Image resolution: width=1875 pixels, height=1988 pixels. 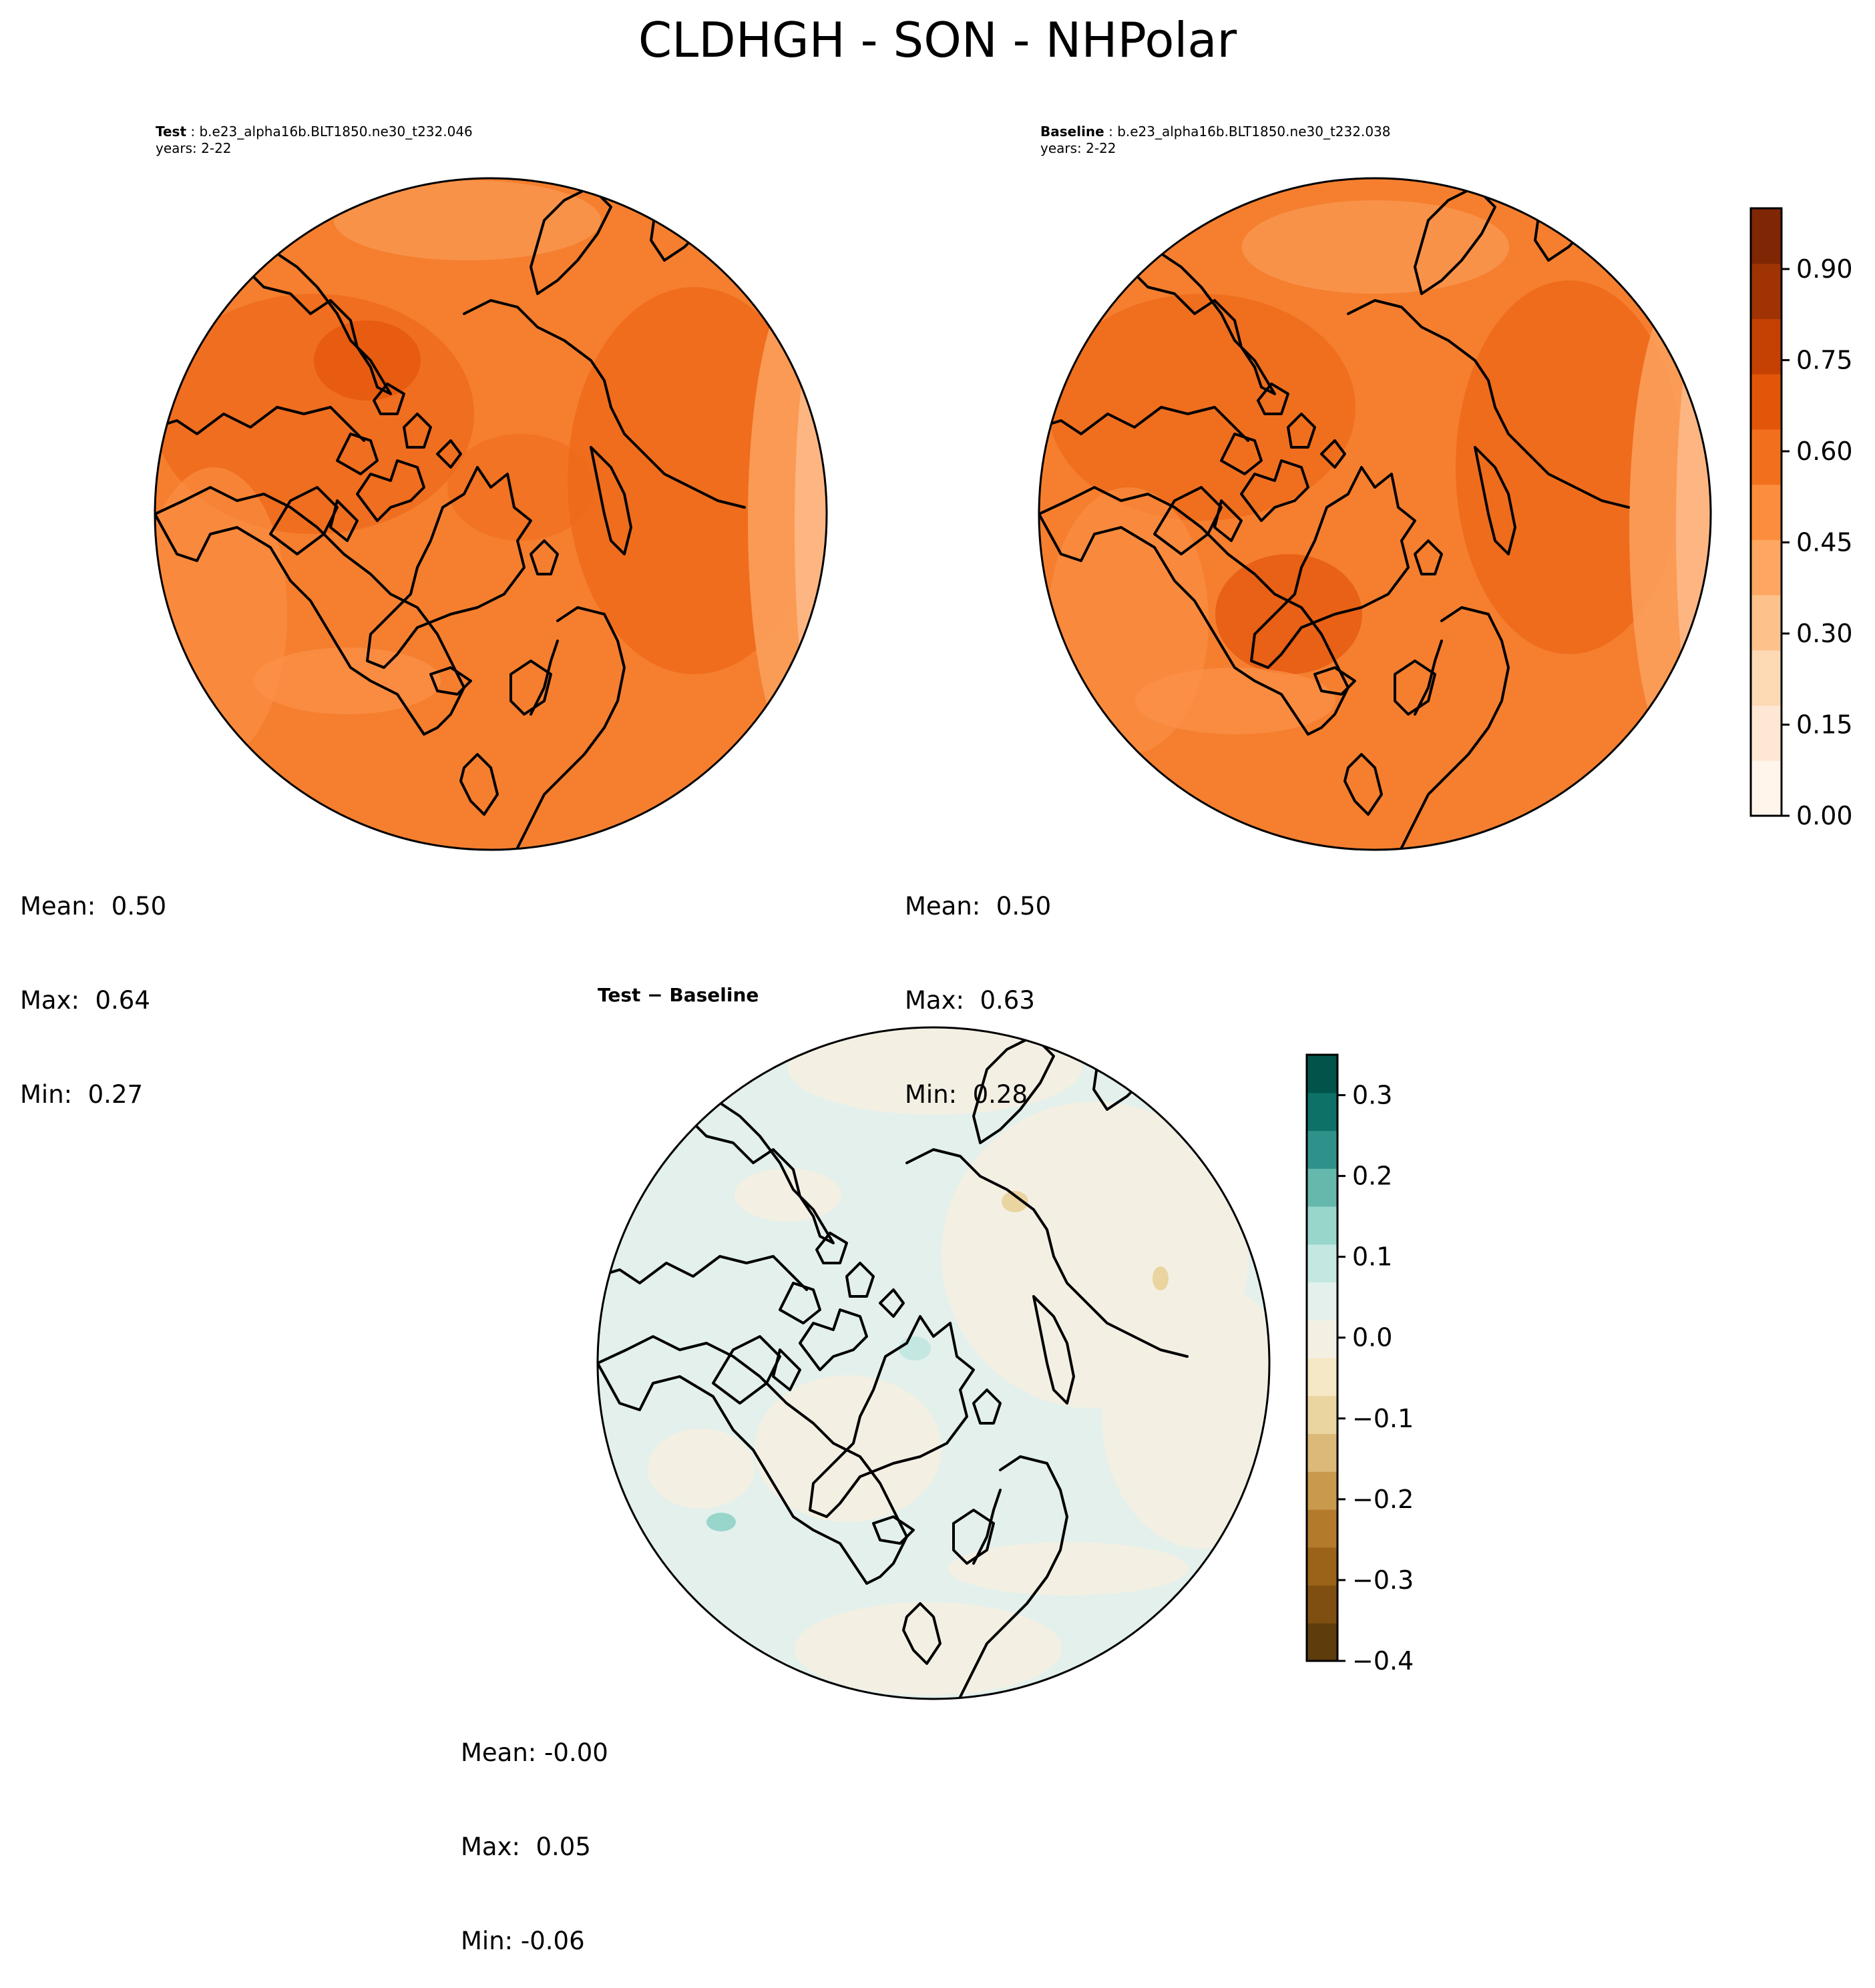 I want to click on test-case-name: b.e23_alpha16b.BLT1850.ne30_t232.046, so click(x=336, y=132).